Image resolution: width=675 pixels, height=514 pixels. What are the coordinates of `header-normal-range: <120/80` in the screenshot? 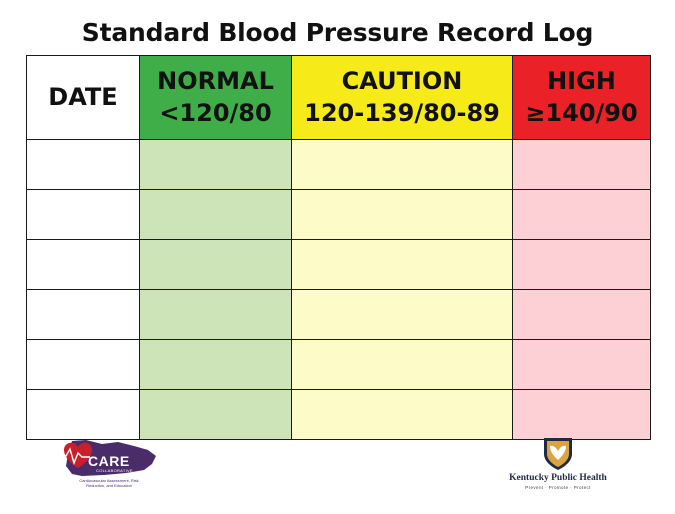 It's located at (215, 112).